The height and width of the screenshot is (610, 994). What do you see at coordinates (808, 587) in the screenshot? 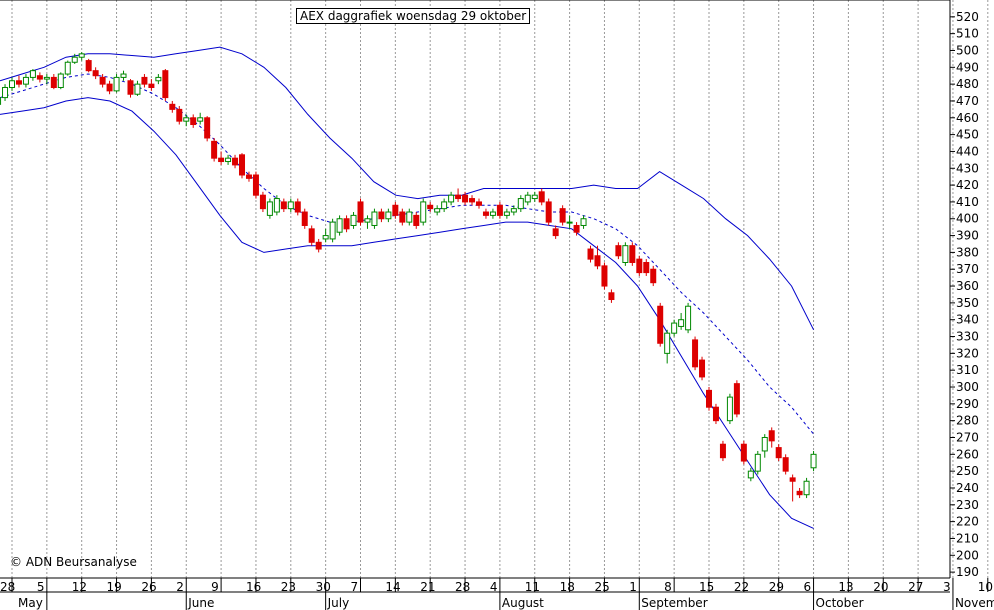
I see `x-tick-label: 6` at bounding box center [808, 587].